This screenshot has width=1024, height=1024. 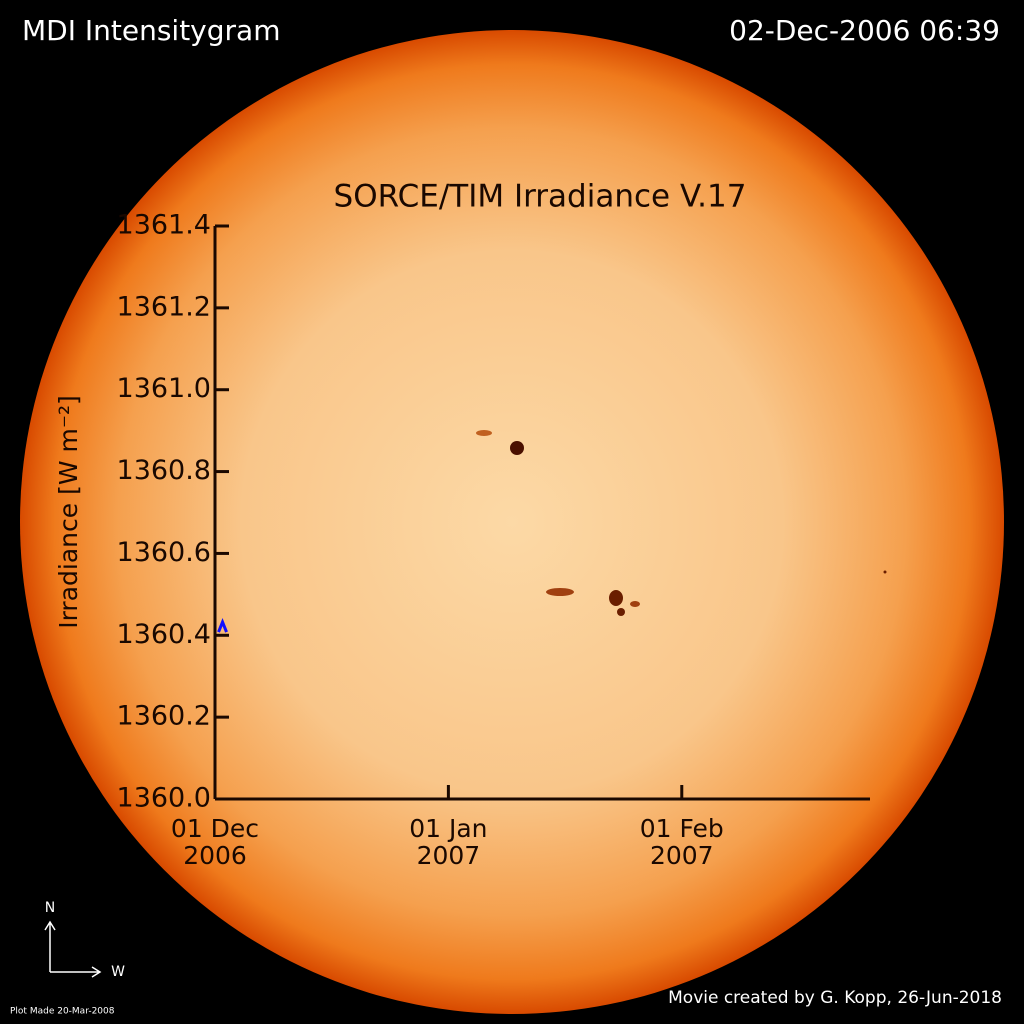 What do you see at coordinates (62, 1012) in the screenshot?
I see `footer-left: Plot Made 20-Mar-2008` at bounding box center [62, 1012].